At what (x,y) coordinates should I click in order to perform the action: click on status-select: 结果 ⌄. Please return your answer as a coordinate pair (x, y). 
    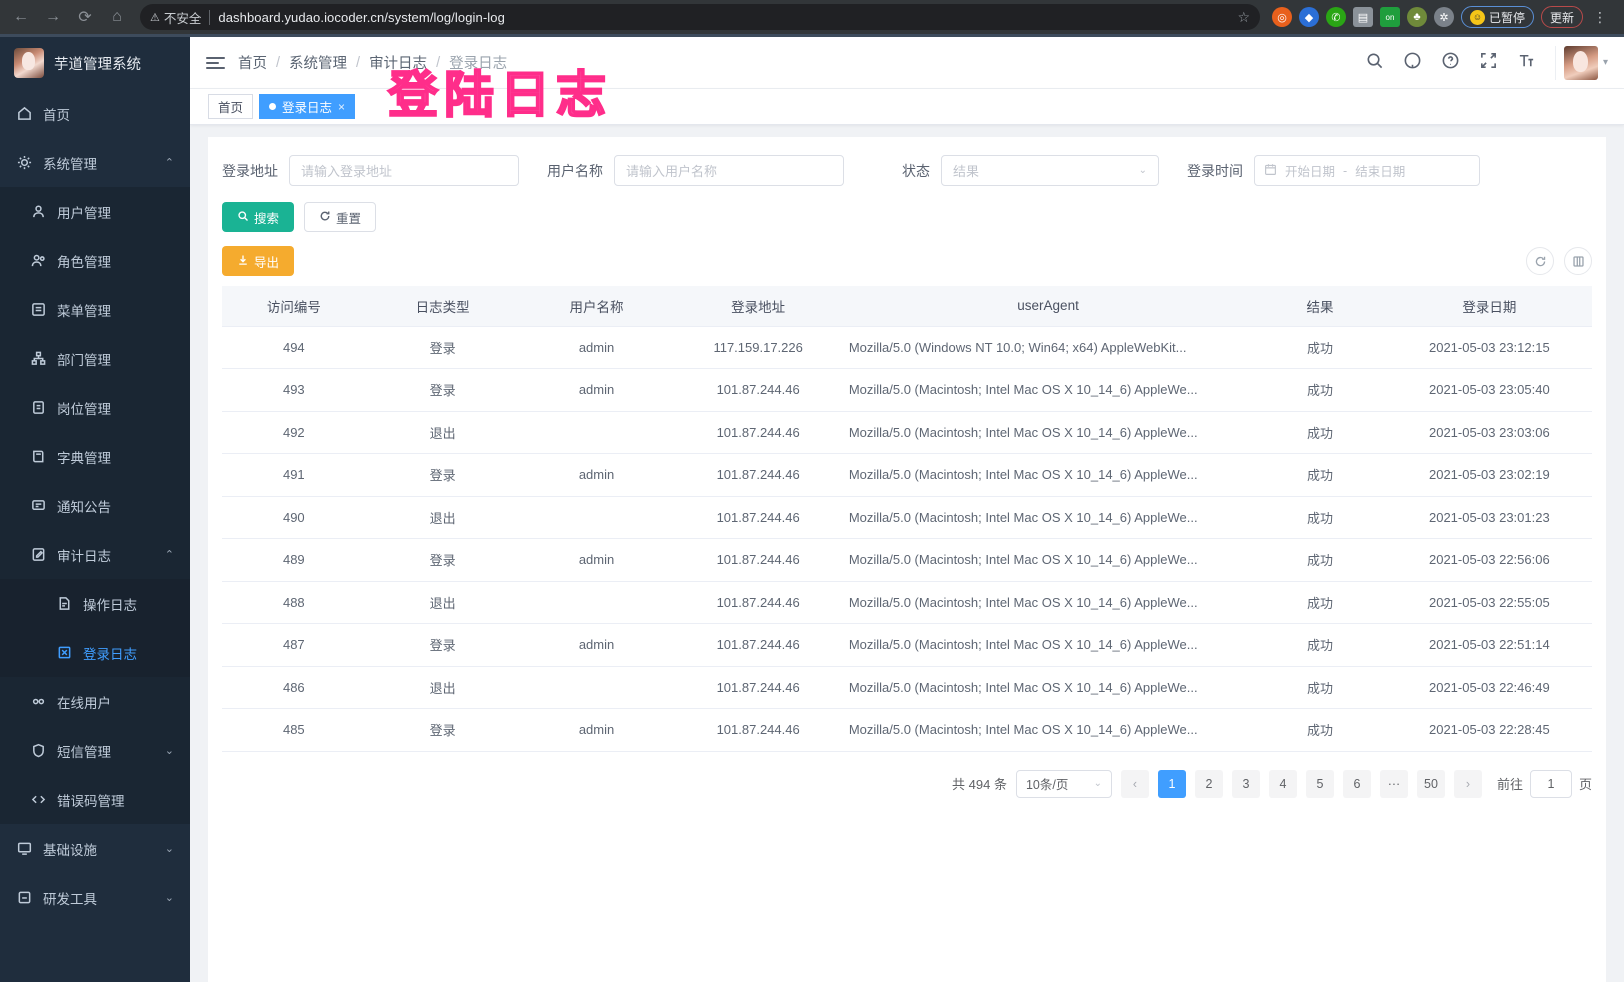
    Looking at the image, I should click on (1050, 170).